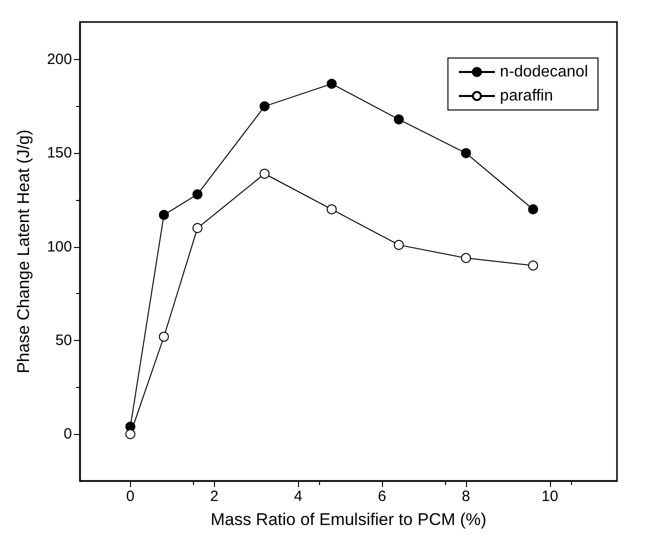 The height and width of the screenshot is (534, 646). Describe the element at coordinates (59, 153) in the screenshot. I see `y-tick-label: 150` at that location.